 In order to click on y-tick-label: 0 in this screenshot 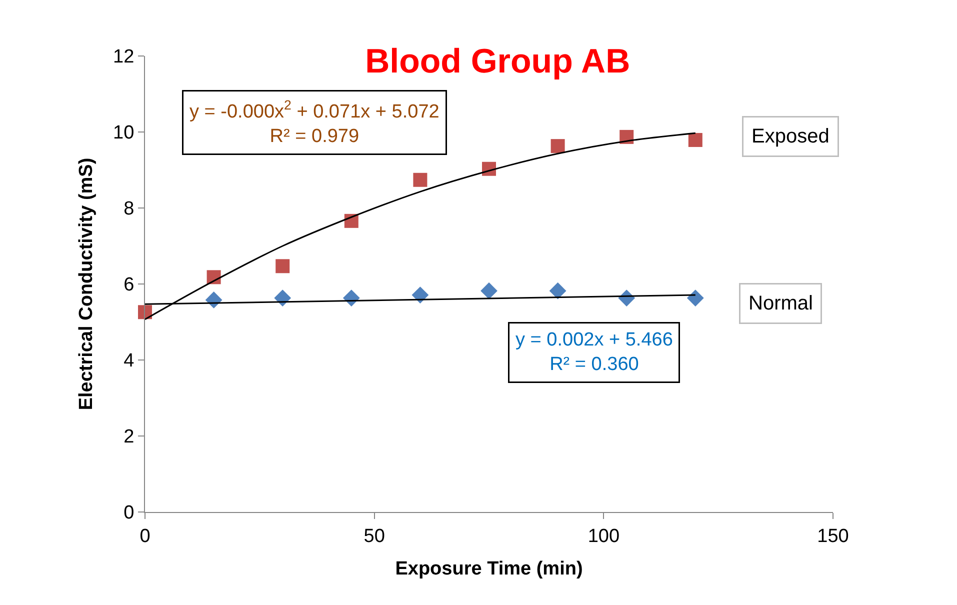, I will do `click(129, 513)`.